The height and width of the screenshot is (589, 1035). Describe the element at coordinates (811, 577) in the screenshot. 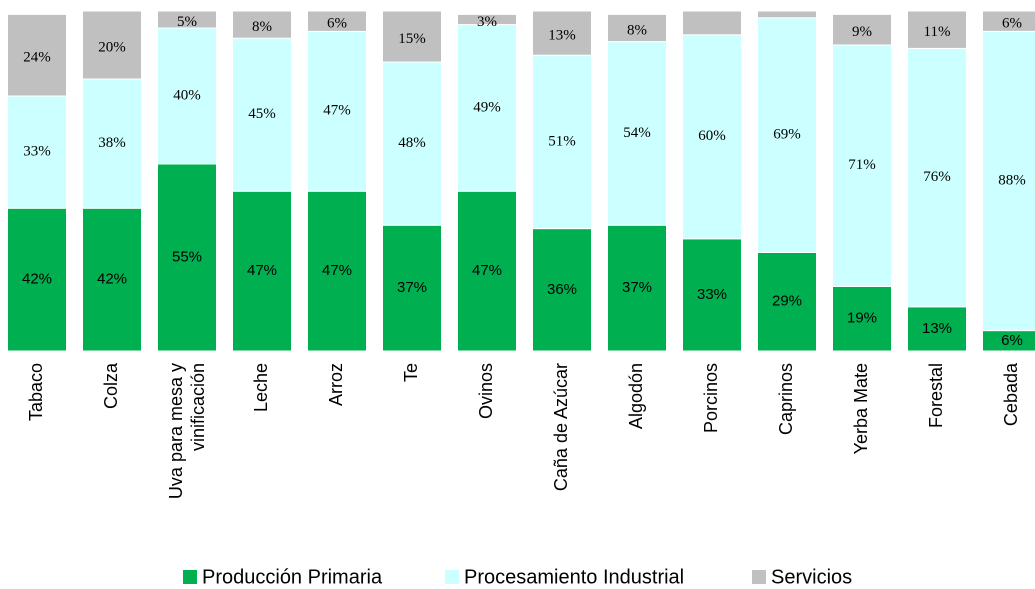

I see `legend-label: Servicios` at that location.